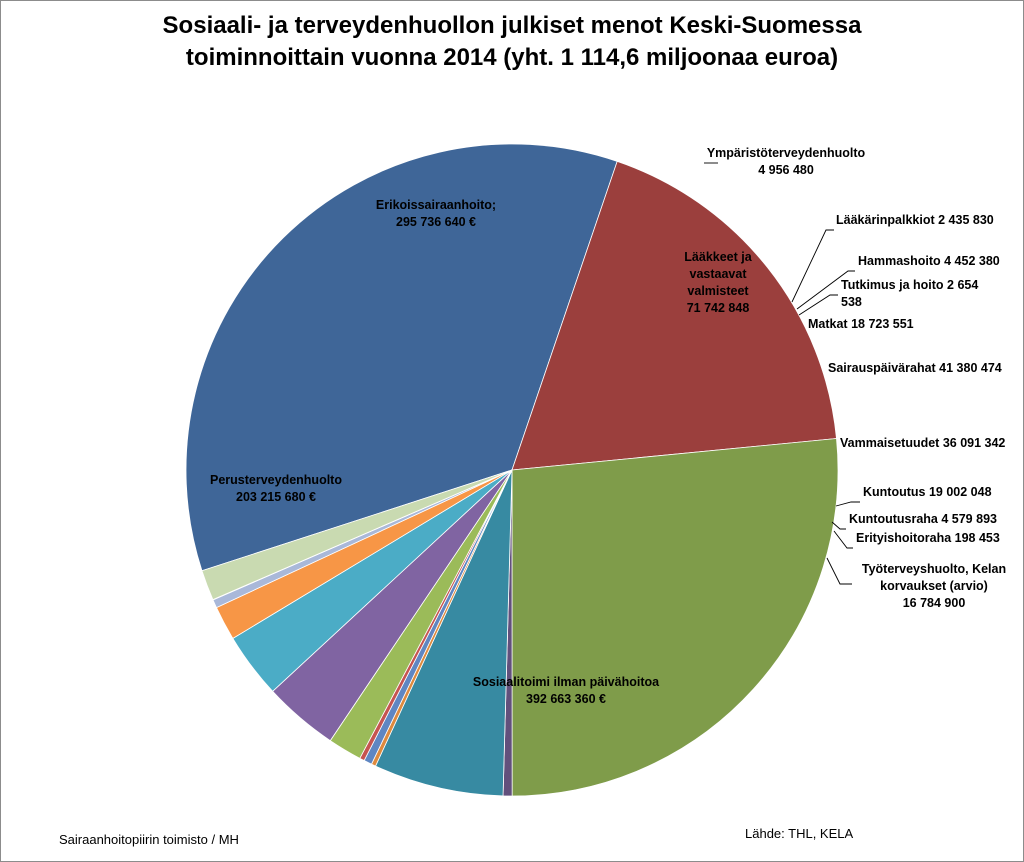 This screenshot has width=1024, height=862. Describe the element at coordinates (934, 569) in the screenshot. I see `slice-label-line: Työterveyshuolto, Kelan` at that location.